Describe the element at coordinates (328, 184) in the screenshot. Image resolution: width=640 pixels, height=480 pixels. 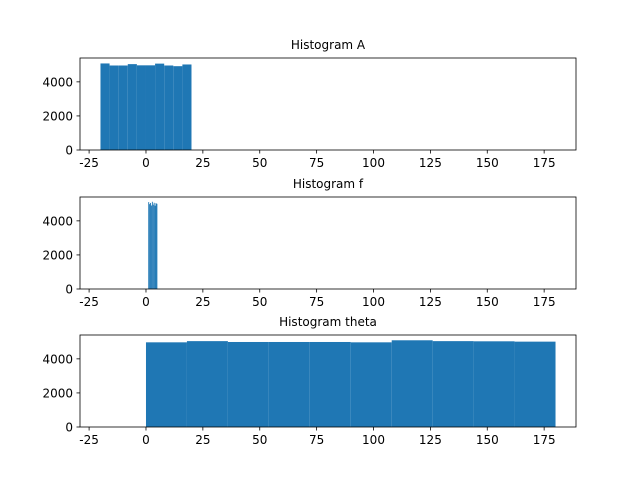
I see `chart-title: Histogram f` at that location.